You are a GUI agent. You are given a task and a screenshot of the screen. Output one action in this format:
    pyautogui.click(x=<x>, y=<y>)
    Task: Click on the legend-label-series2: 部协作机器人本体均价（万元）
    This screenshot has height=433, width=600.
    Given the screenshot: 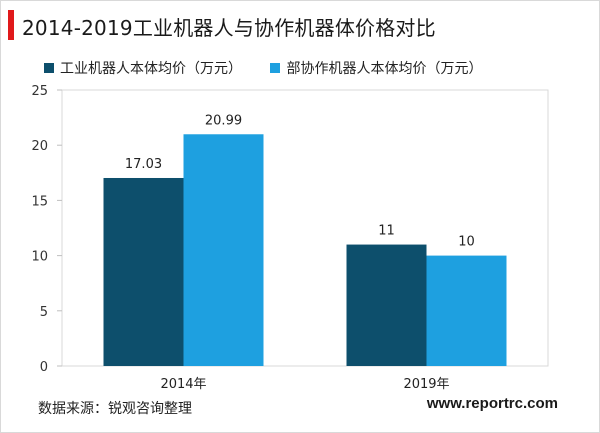 What is the action you would take?
    pyautogui.click(x=384, y=69)
    